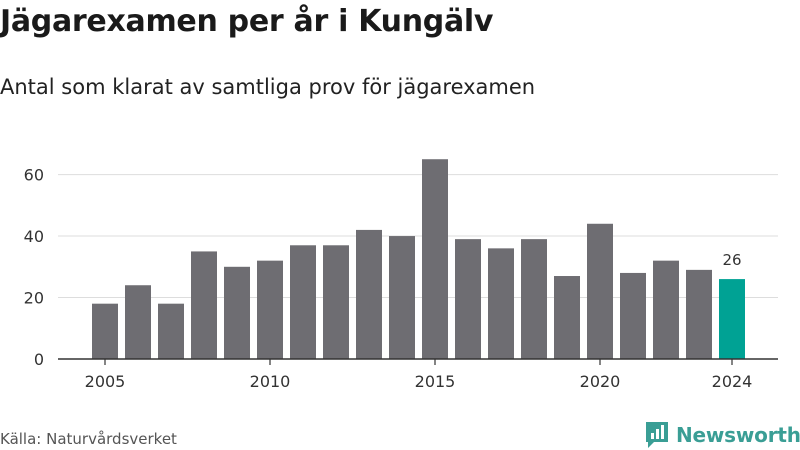 The width and height of the screenshot is (800, 450). Describe the element at coordinates (468, 299) in the screenshot. I see `bar-2016` at that location.